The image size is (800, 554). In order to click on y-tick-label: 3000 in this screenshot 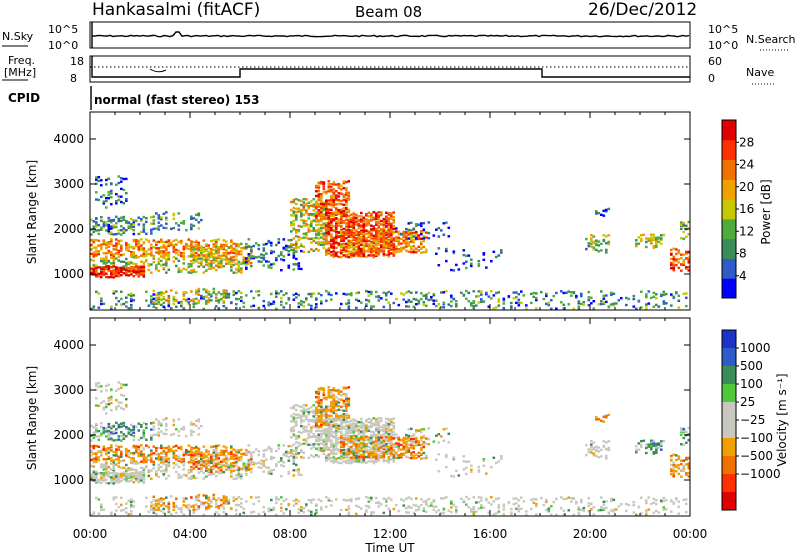, I will do `click(68, 184)`.